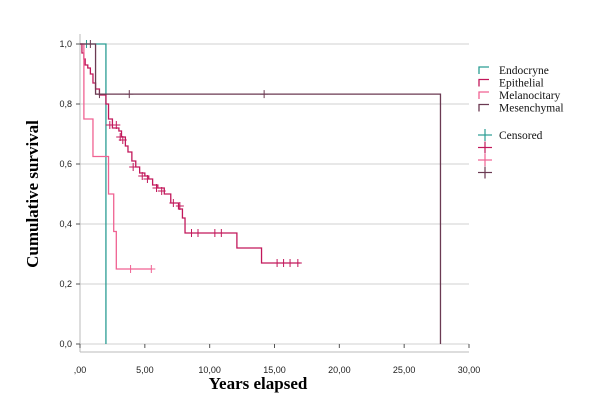 This screenshot has width=596, height=414. Describe the element at coordinates (469, 370) in the screenshot. I see `x-tick-label: 30,00` at that location.